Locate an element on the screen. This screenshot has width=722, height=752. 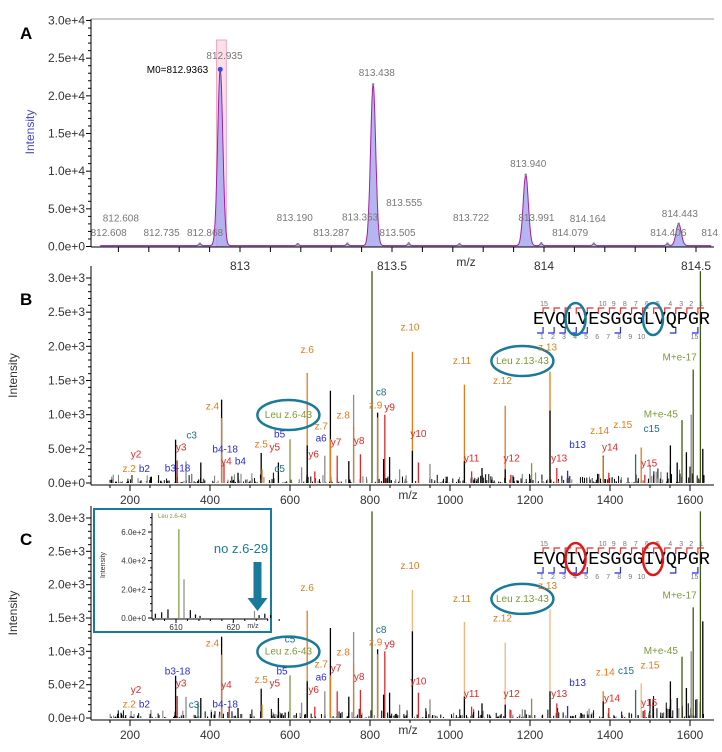
fragment-label: z.5 is located at coordinates (262, 680).